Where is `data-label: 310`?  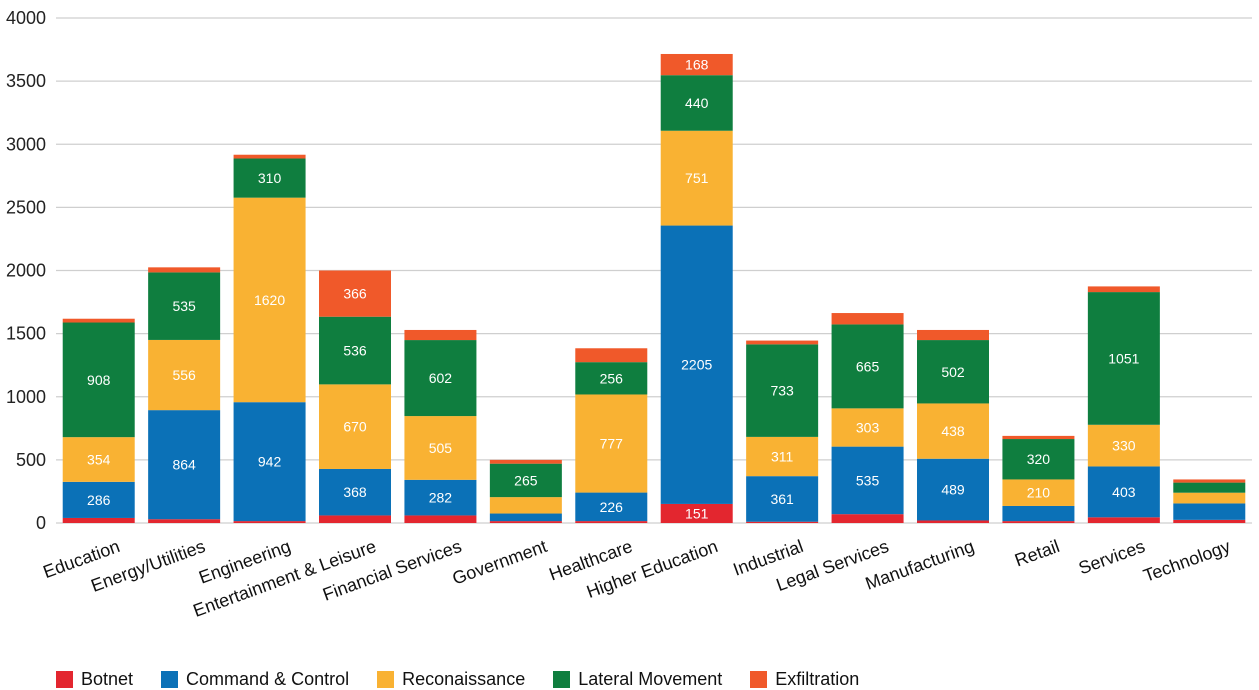 data-label: 310 is located at coordinates (270, 178).